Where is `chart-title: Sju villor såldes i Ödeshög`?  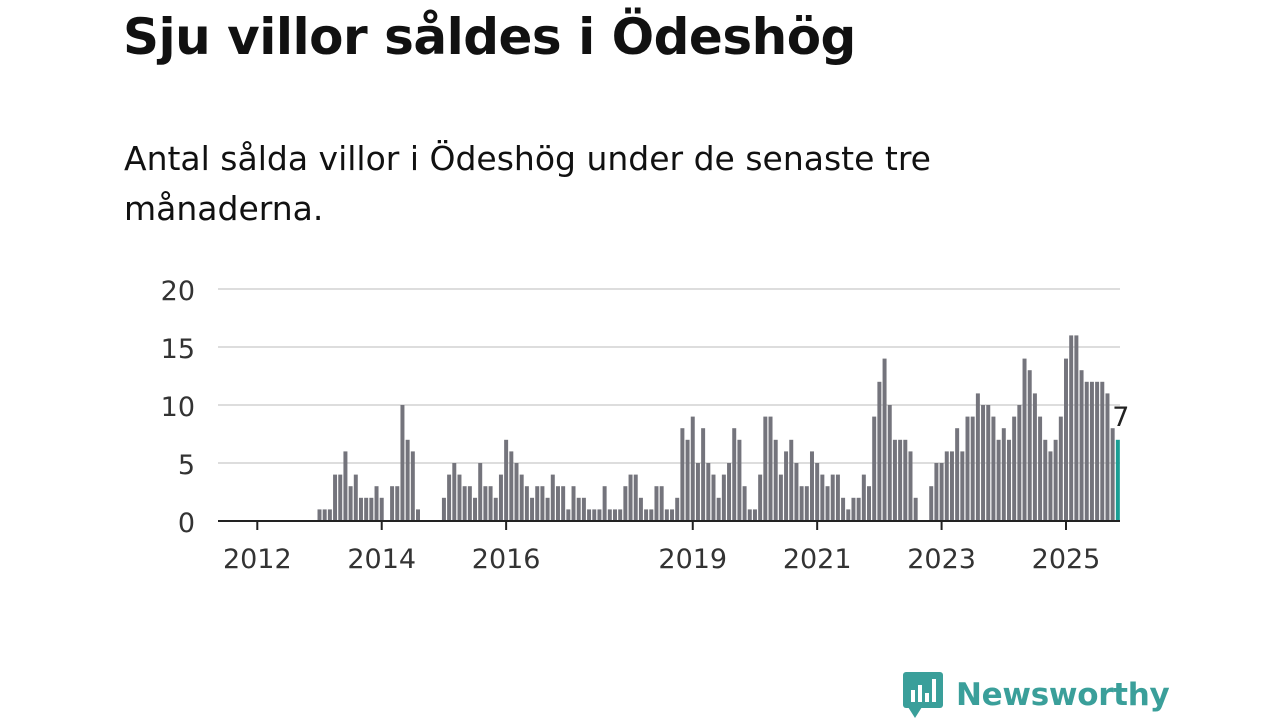 chart-title: Sju villor såldes i Ödeshög is located at coordinates (489, 37).